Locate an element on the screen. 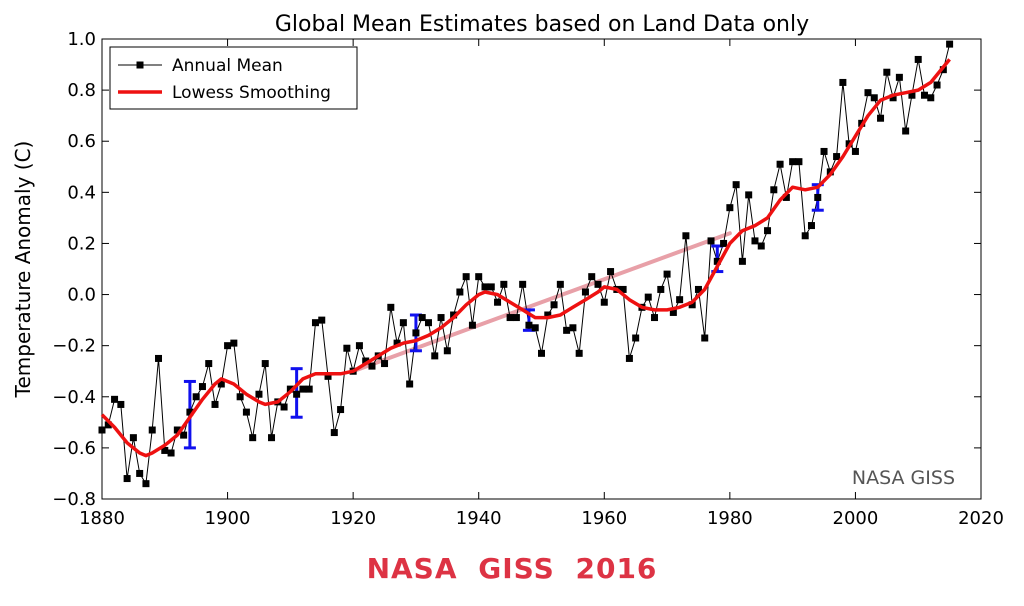 This screenshot has height=606, width=1024. legend-annual-marker is located at coordinates (140, 65).